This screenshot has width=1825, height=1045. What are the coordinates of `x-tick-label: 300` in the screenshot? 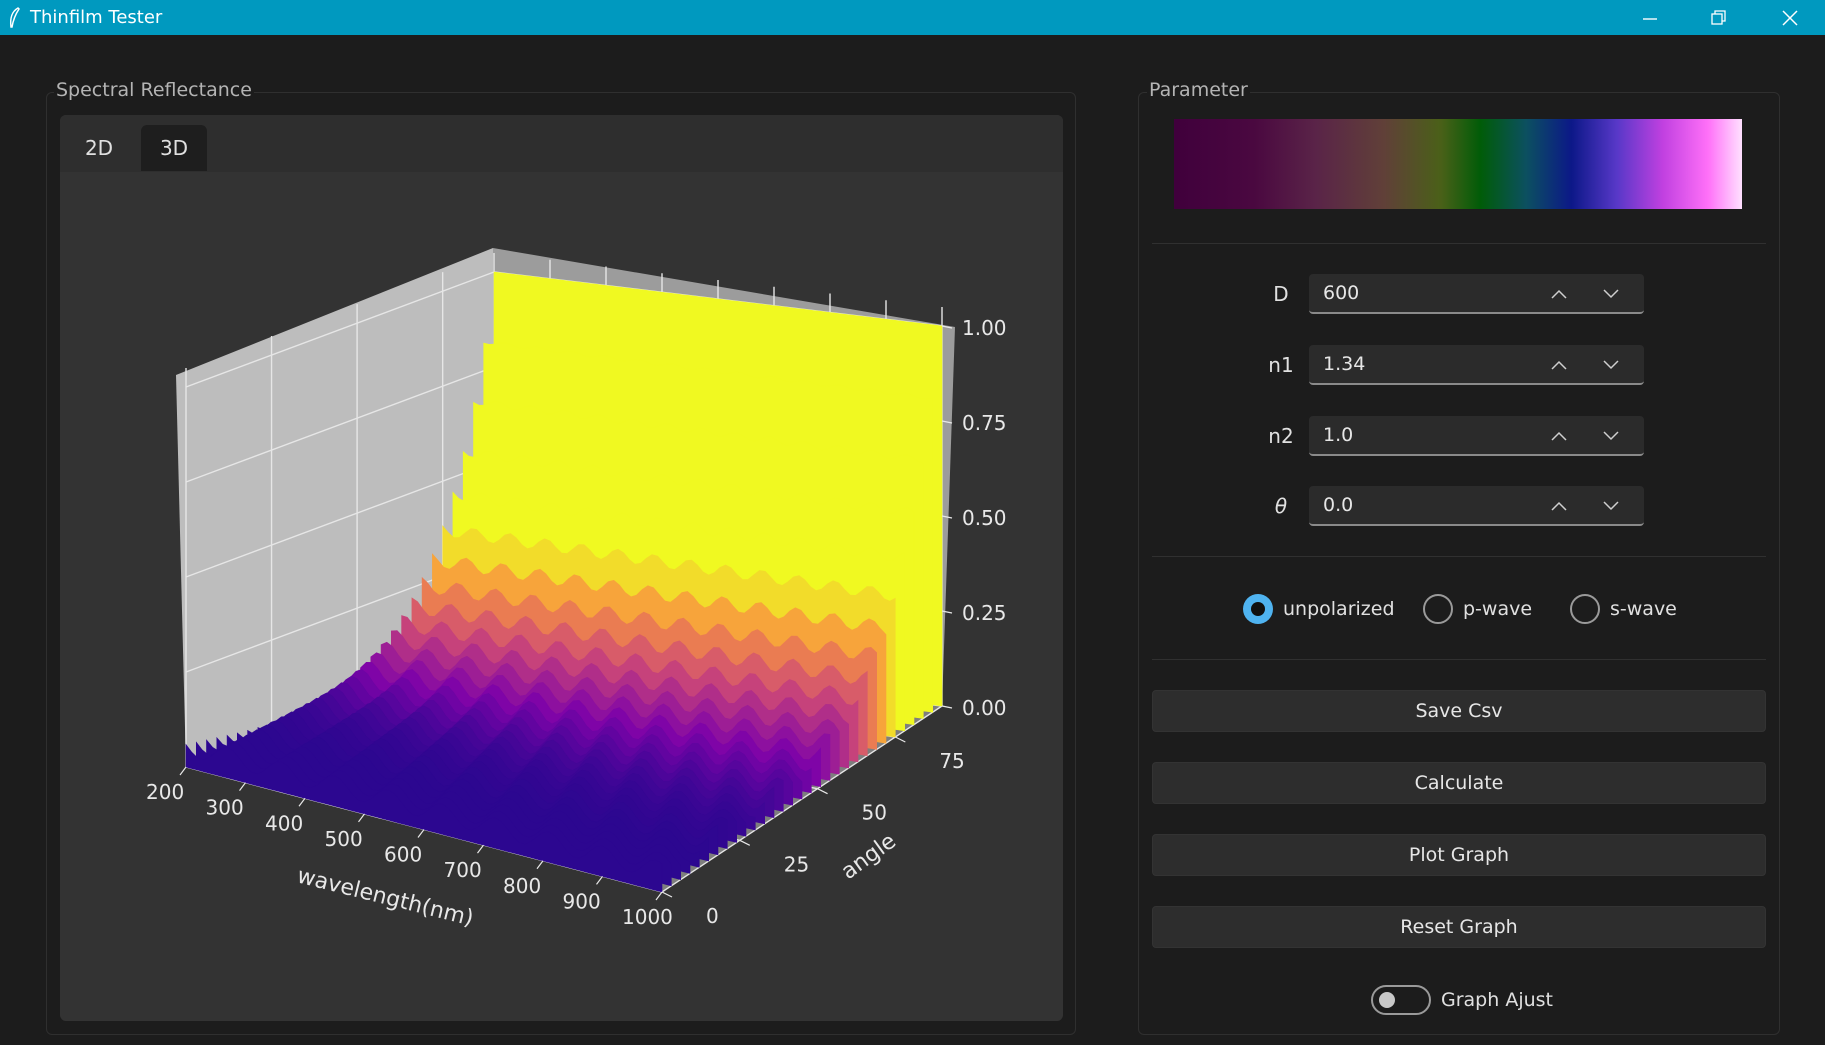 It's located at (225, 808).